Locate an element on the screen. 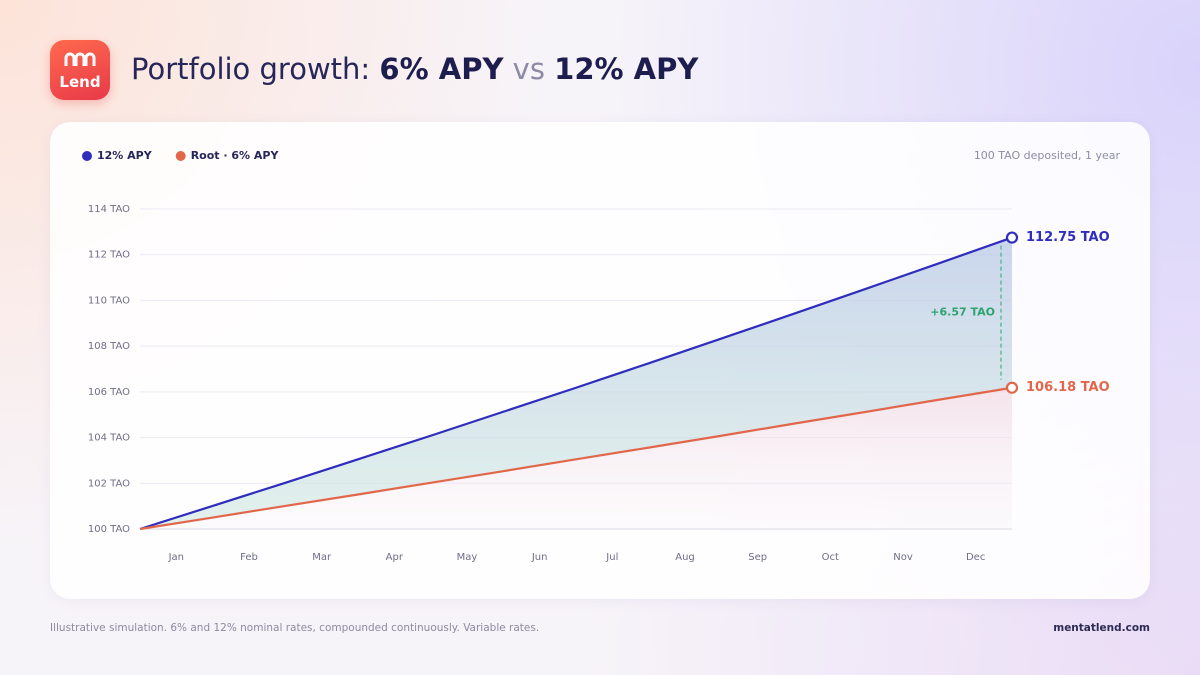  end-label: 112.75 TAO is located at coordinates (1068, 237).